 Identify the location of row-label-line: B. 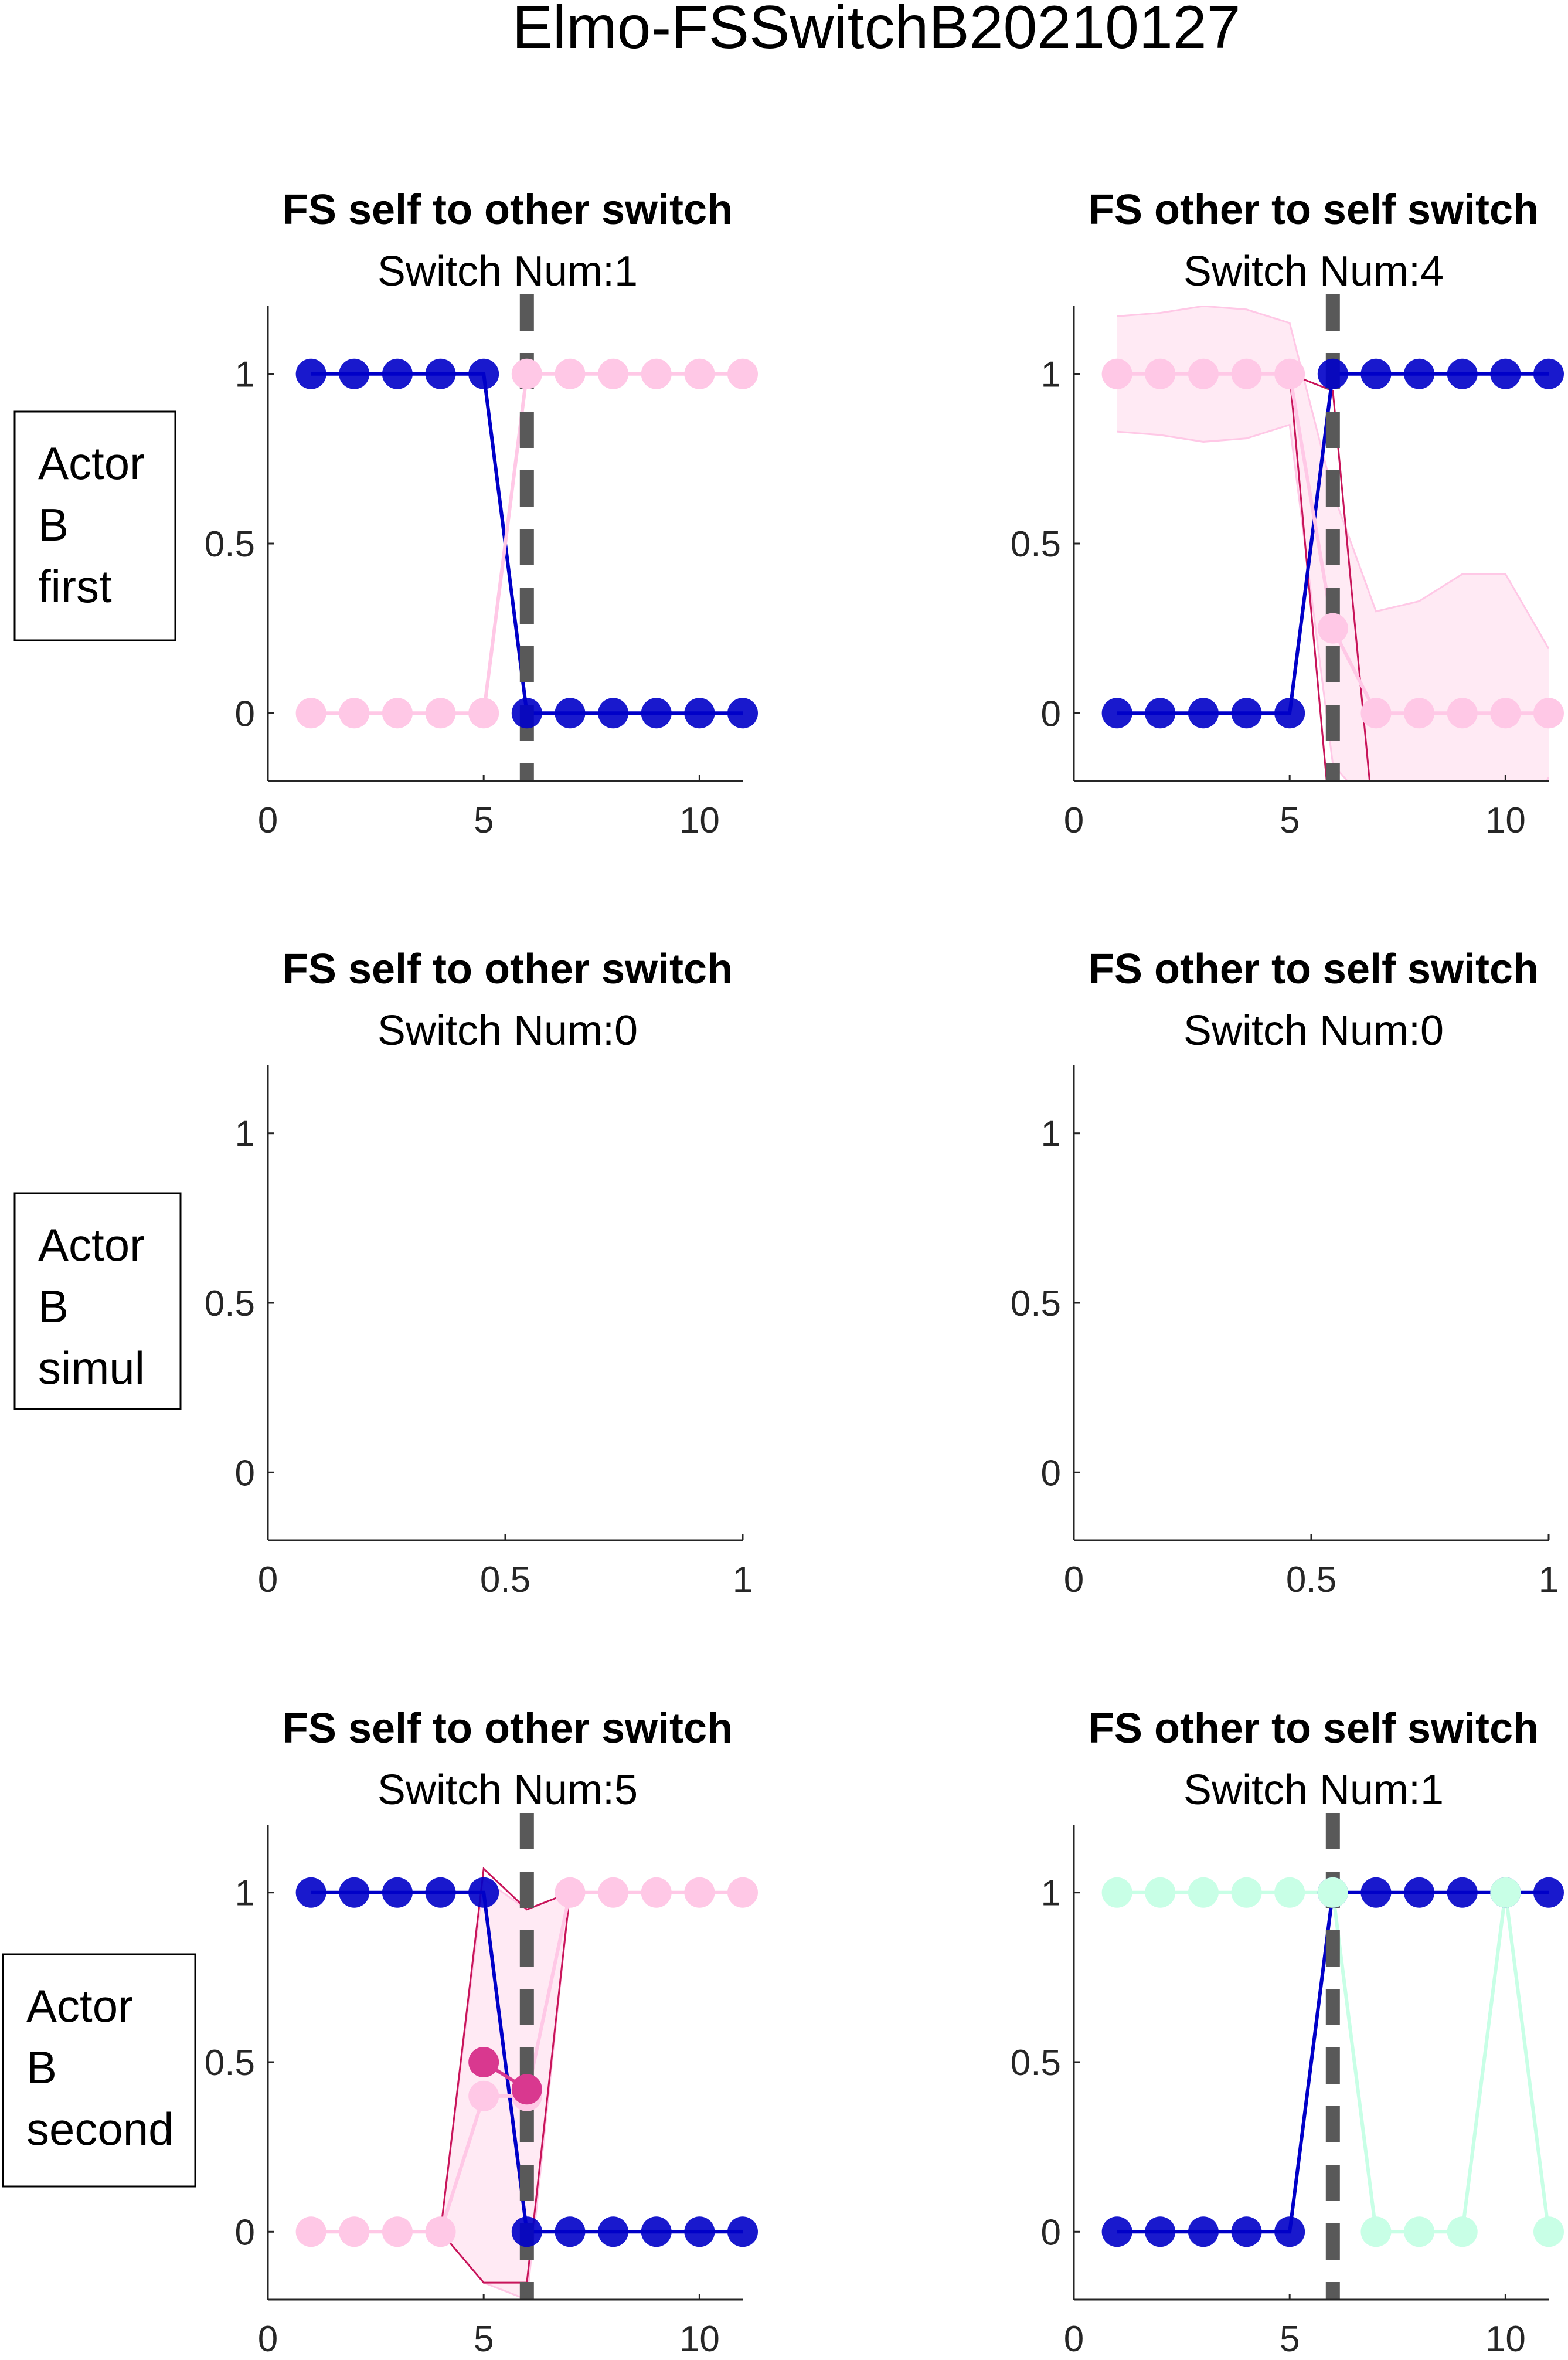
(42, 2068).